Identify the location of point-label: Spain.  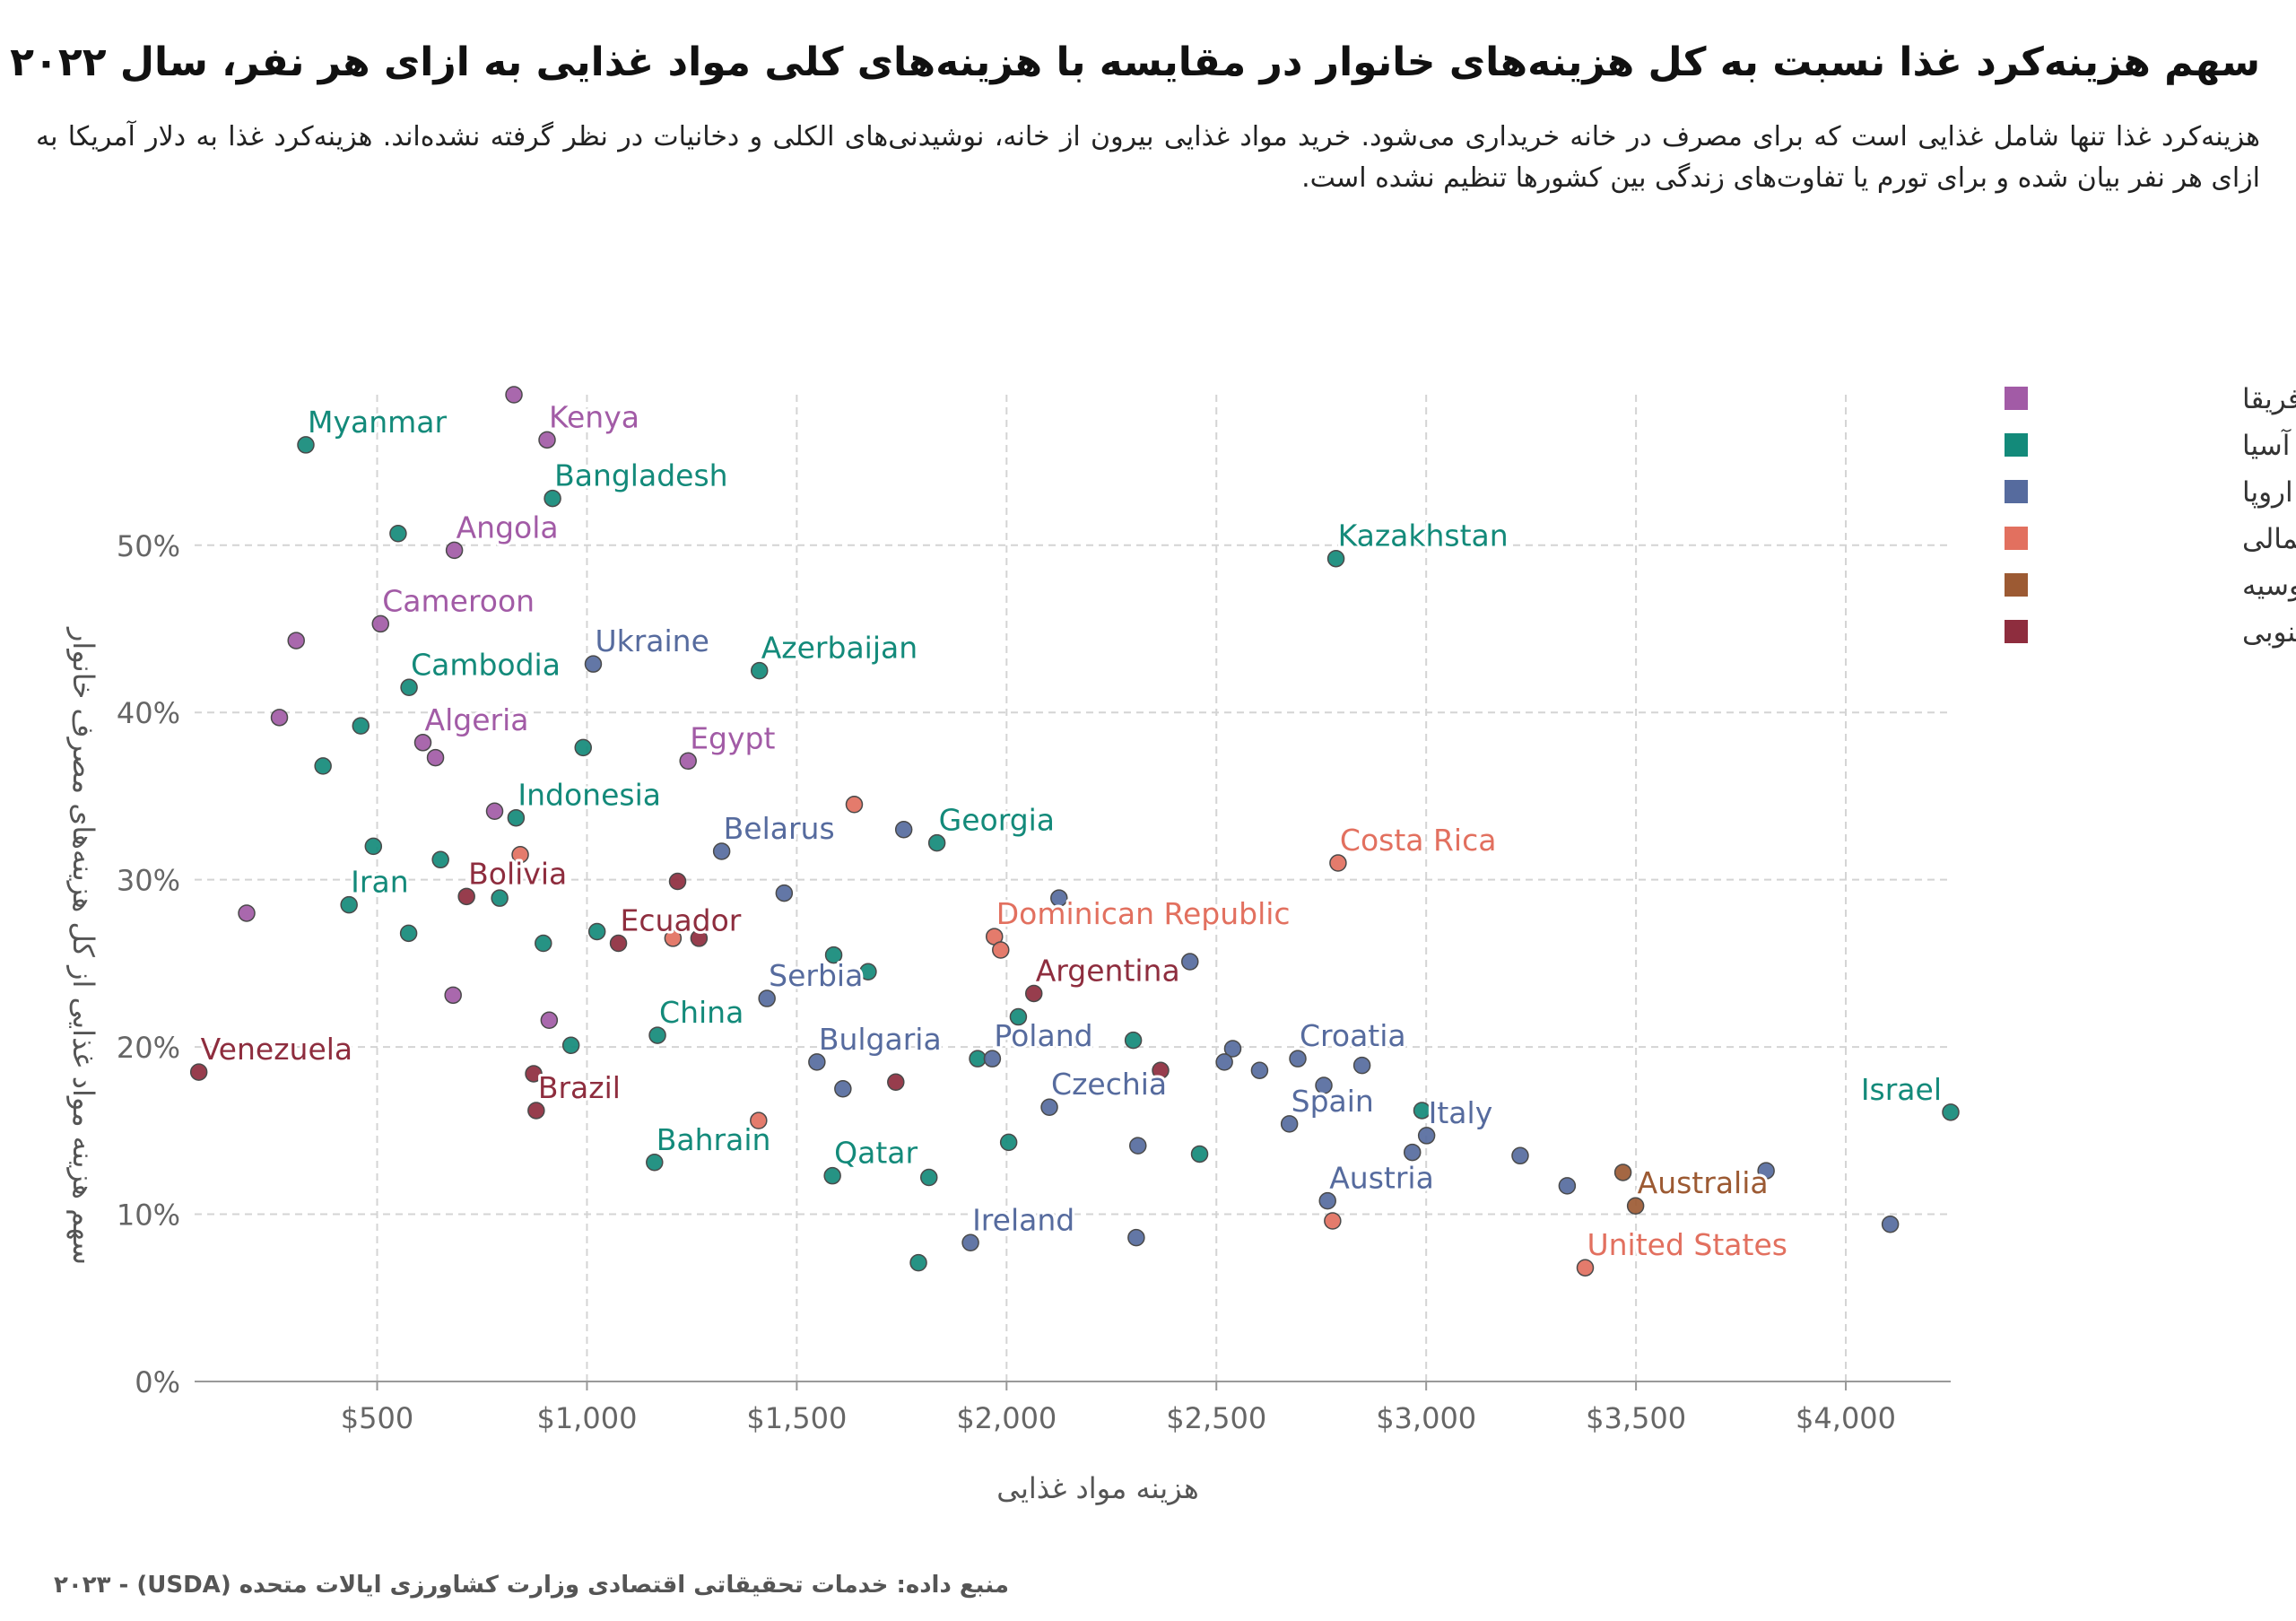
(1333, 1101).